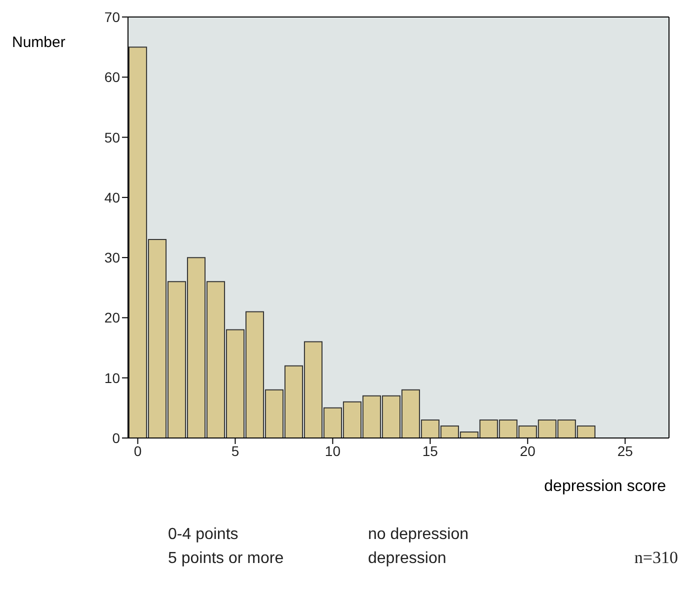  I want to click on x-axis-title: depression score, so click(605, 487).